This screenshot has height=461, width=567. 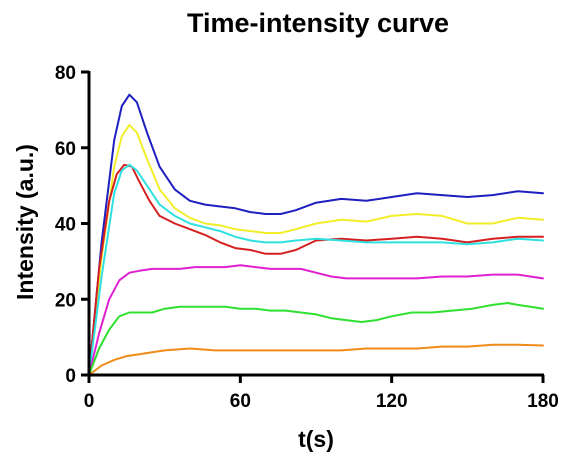 What do you see at coordinates (25, 222) in the screenshot?
I see `y-axis-label: Intensity (a.u.)` at bounding box center [25, 222].